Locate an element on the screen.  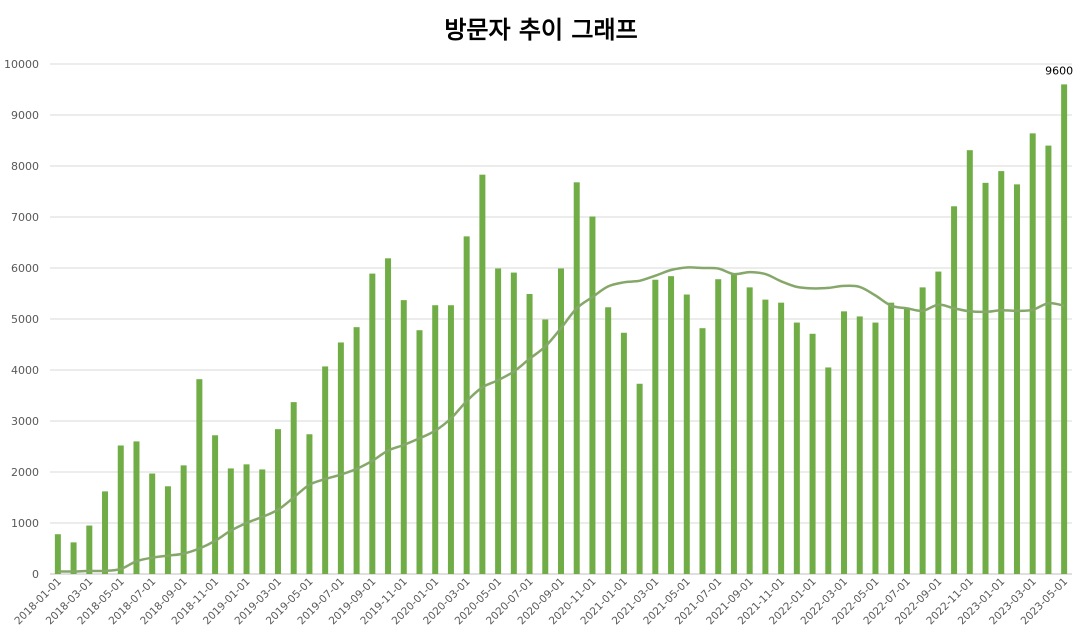
y-tick-label: 3000 is located at coordinates (25, 421).